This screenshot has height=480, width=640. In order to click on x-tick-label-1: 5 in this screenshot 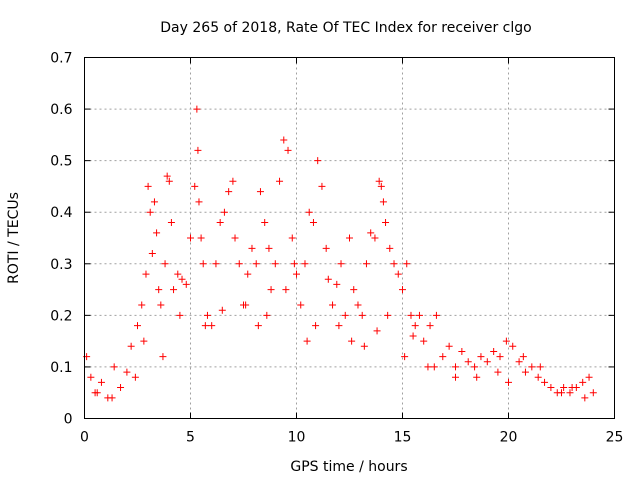, I will do `click(190, 438)`.